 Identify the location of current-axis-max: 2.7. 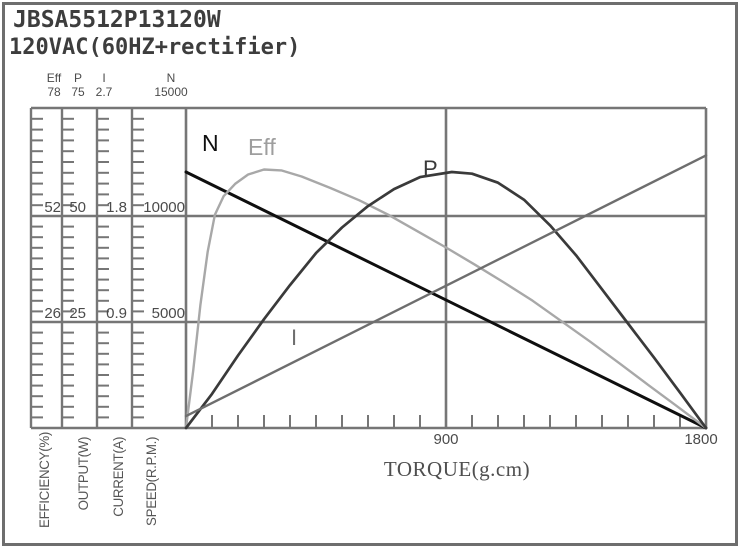
(104, 92).